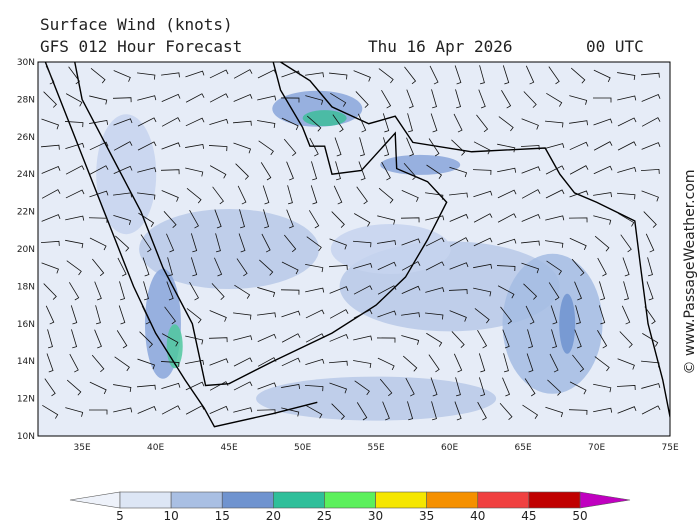 This screenshot has width=700, height=525. Describe the element at coordinates (449, 448) in the screenshot. I see `longitude-label: 60E` at that location.